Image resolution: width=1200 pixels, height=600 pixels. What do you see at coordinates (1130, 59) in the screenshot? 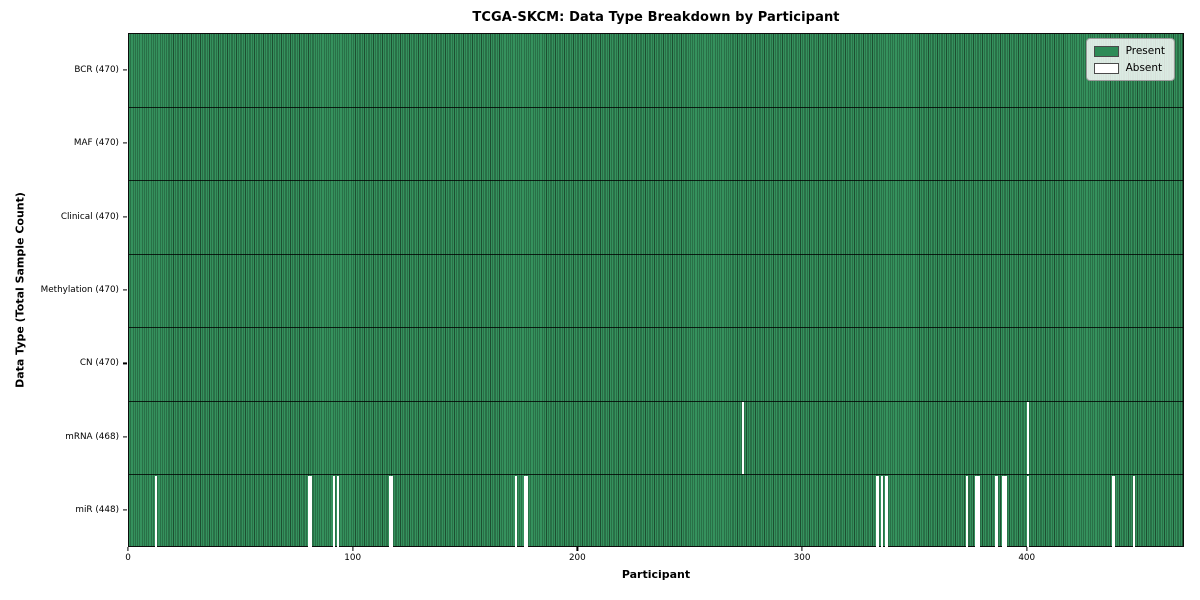
I see `legend: Present Absent` at bounding box center [1130, 59].